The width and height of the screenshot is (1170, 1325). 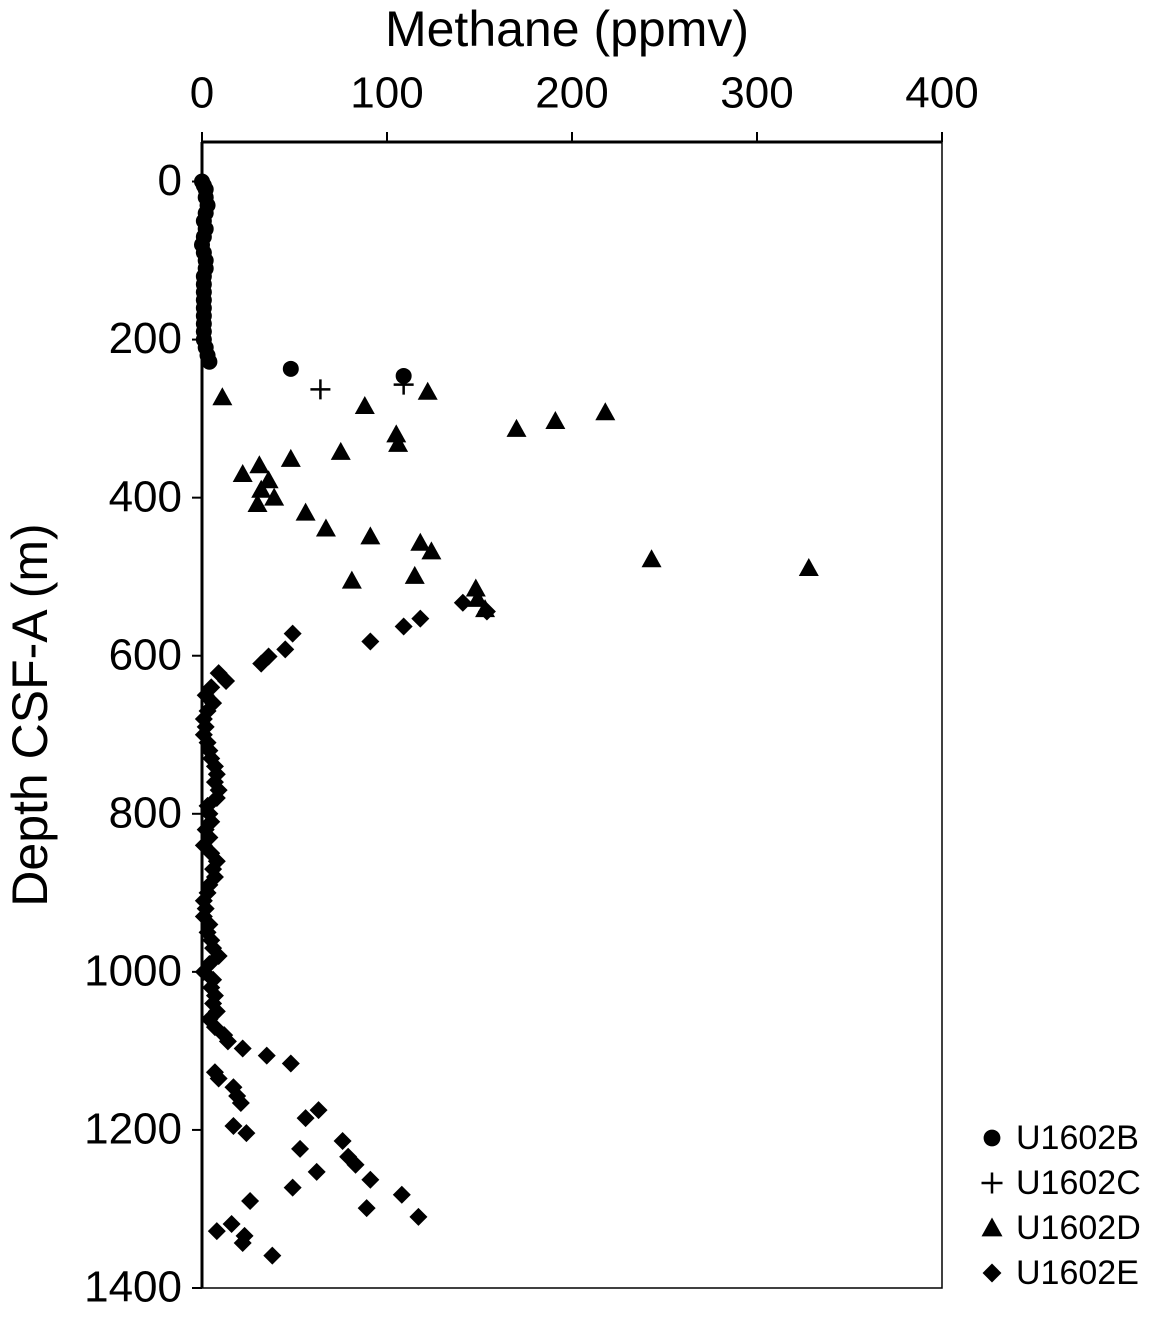 I want to click on y-tick-label: 800, so click(x=145, y=812).